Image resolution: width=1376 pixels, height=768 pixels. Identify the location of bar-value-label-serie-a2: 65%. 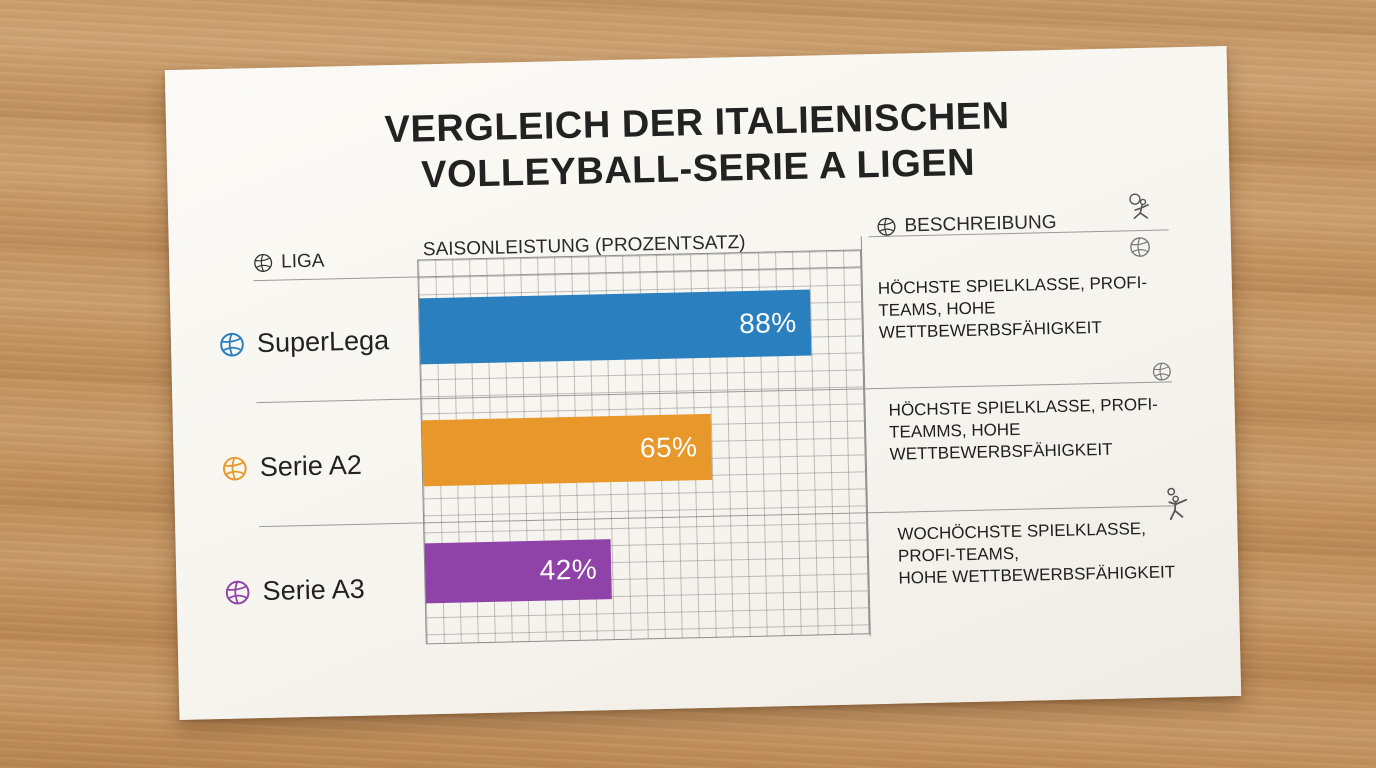
(668, 447).